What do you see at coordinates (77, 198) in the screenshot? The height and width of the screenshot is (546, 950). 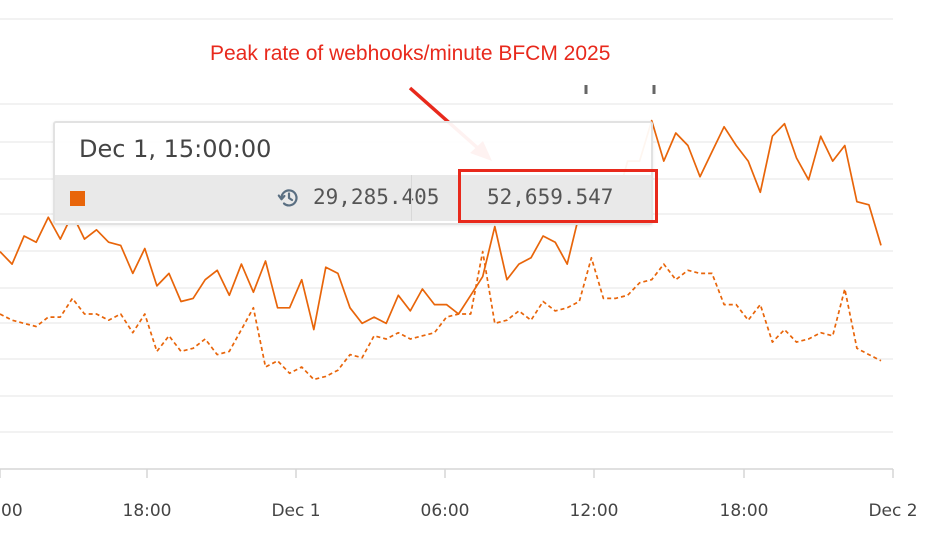 I see `series-swatch` at bounding box center [77, 198].